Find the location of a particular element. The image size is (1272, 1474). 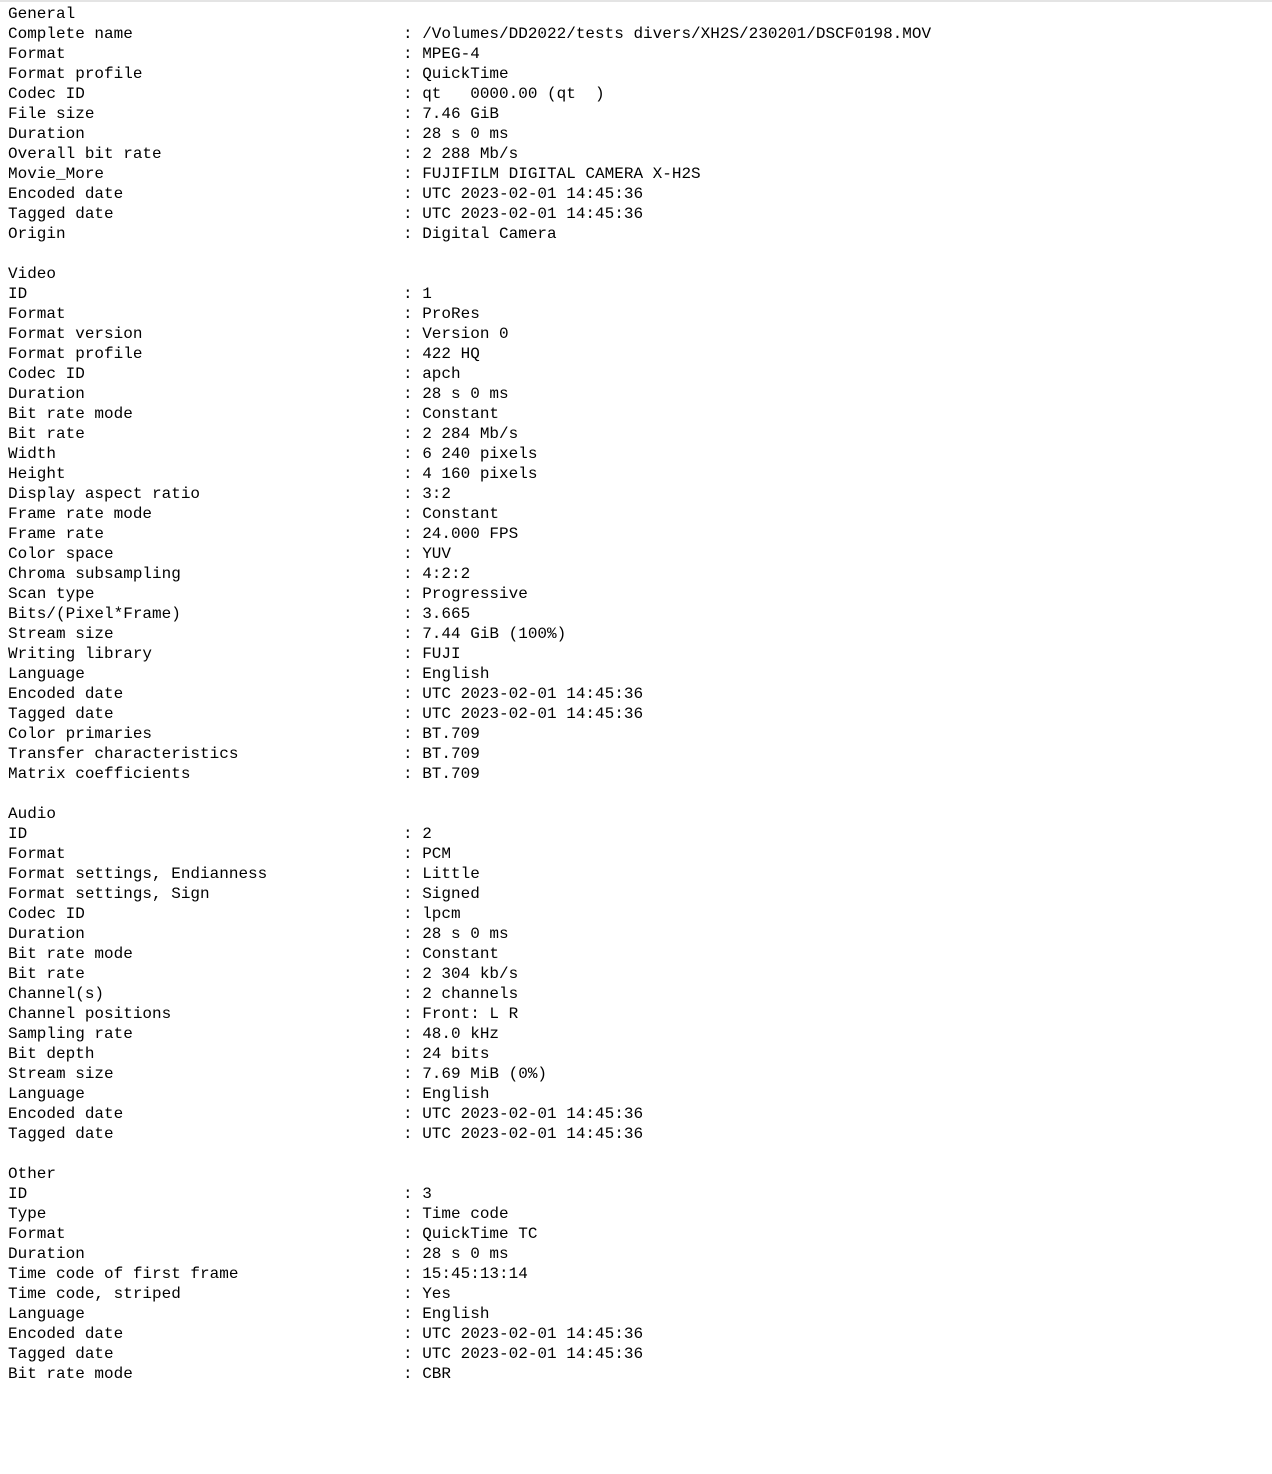

field-label: Matrix coefficients is located at coordinates (99, 774).